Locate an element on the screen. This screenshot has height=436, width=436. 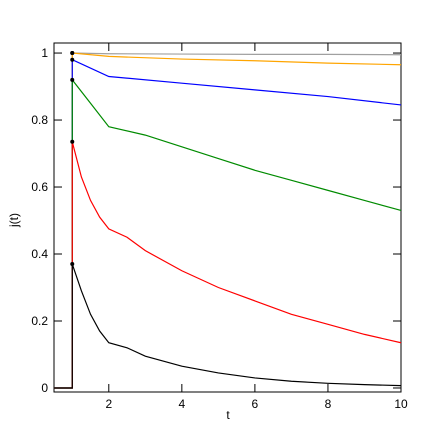
y-tick-label: 0.2 is located at coordinates (39, 321).